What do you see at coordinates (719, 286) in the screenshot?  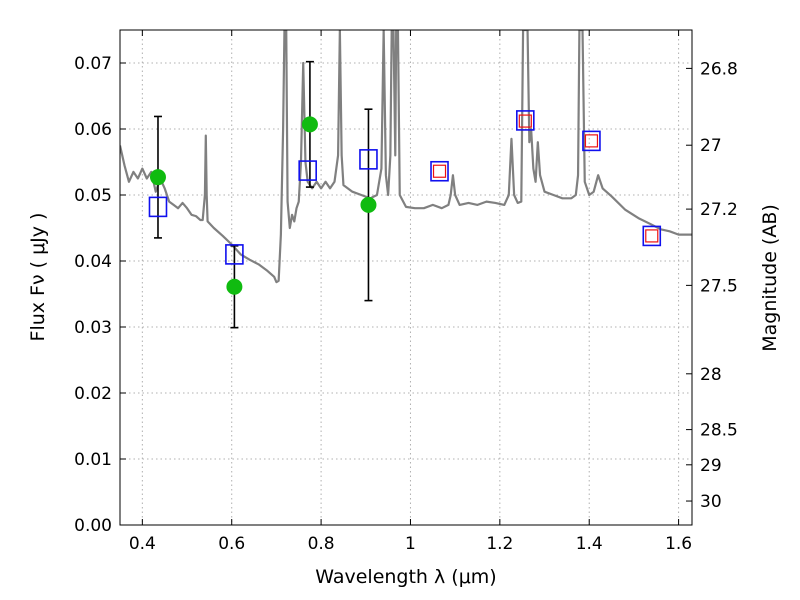 I see `y2-tick-label: 27.5` at bounding box center [719, 286].